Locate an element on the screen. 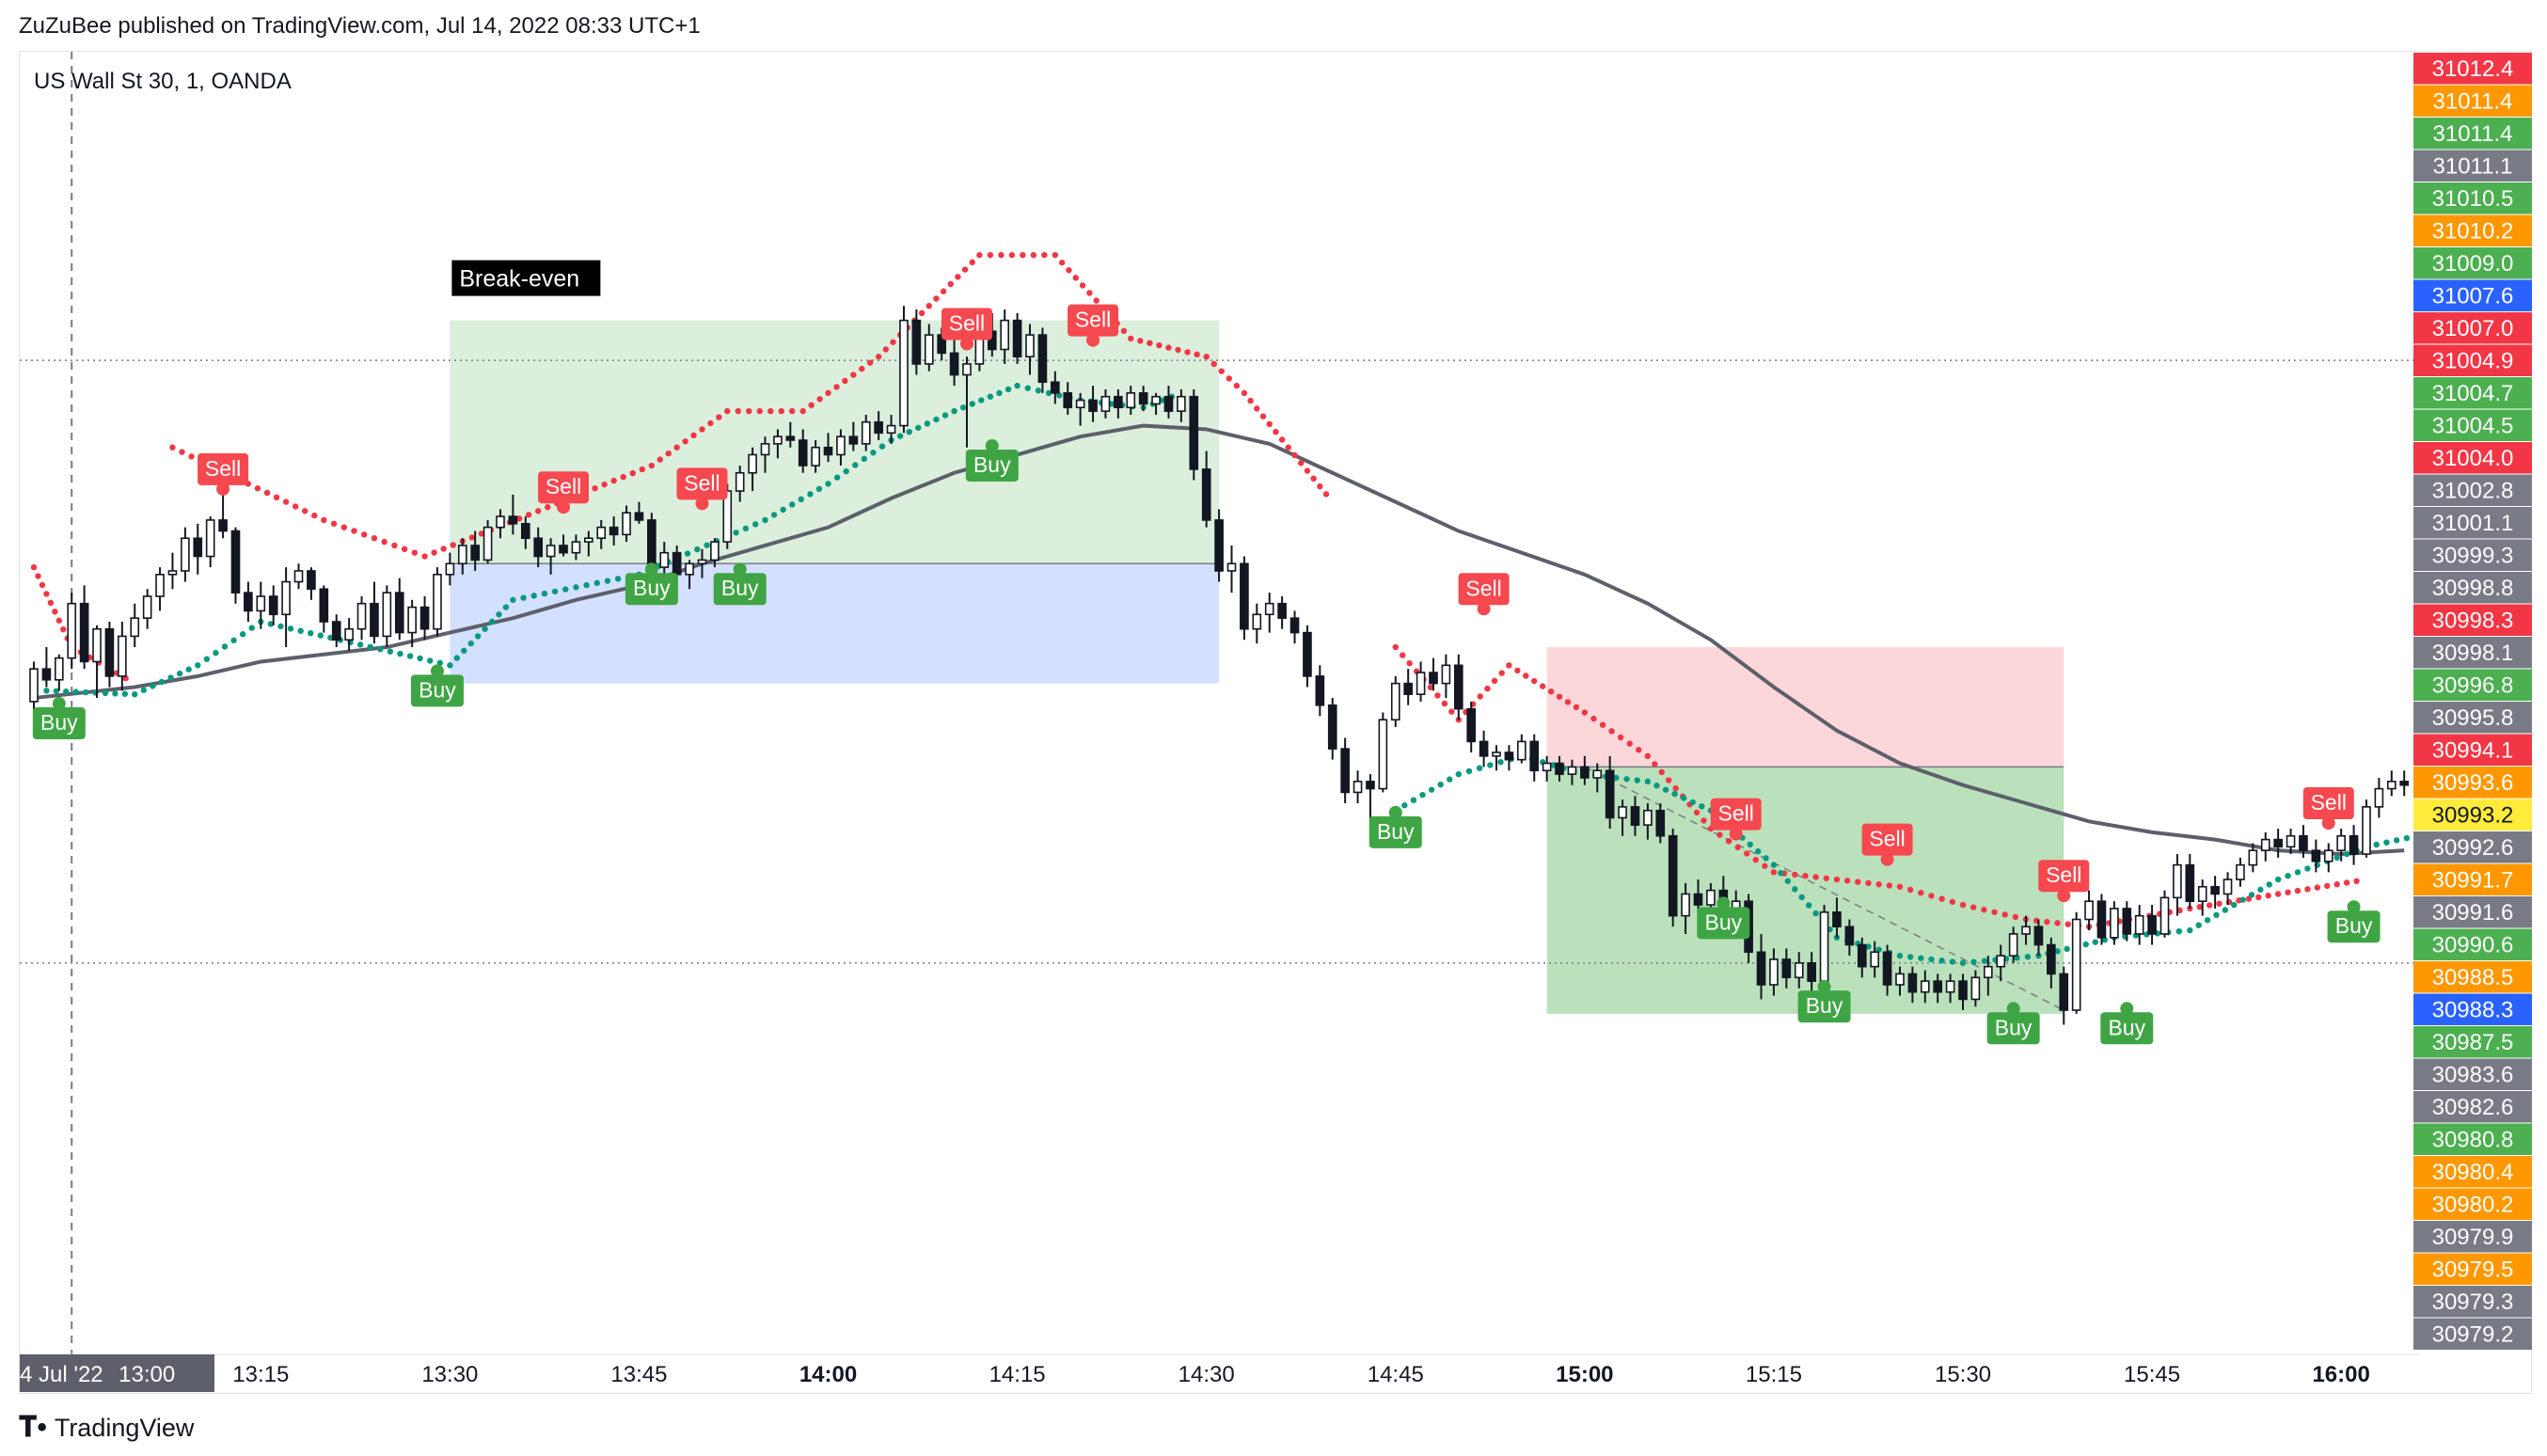 The image size is (2547, 1456). price-label: 31010.2 is located at coordinates (2473, 230).